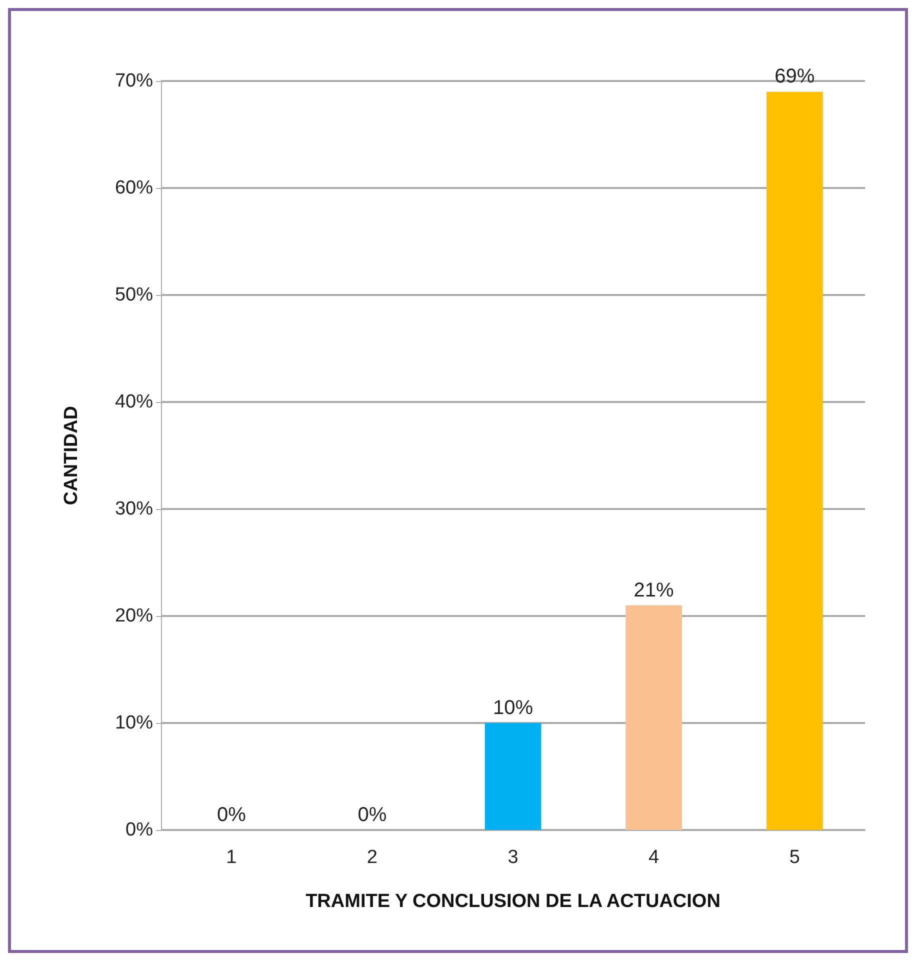  What do you see at coordinates (372, 857) in the screenshot?
I see `x-tick-label: 2` at bounding box center [372, 857].